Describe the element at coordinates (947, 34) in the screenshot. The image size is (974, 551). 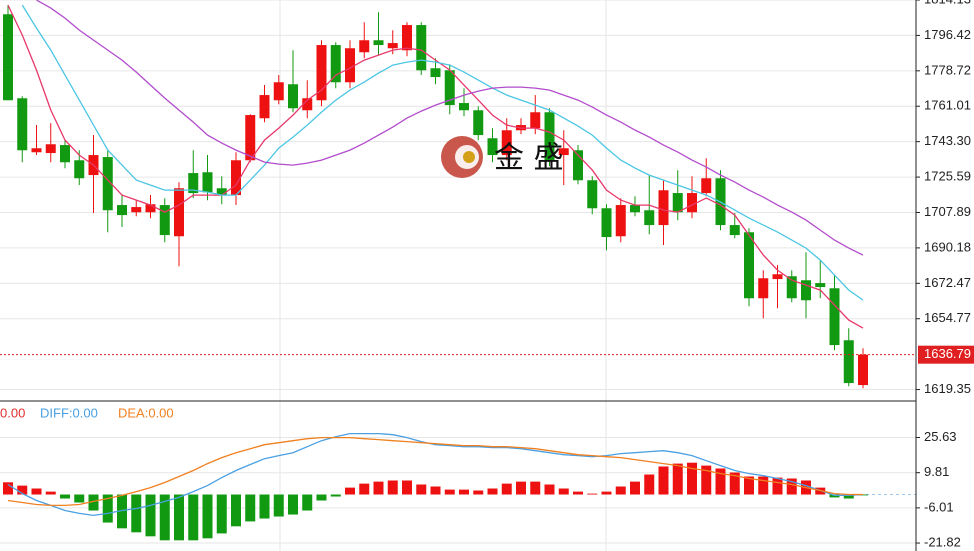
I see `y-tick-label: 1796.42` at that location.